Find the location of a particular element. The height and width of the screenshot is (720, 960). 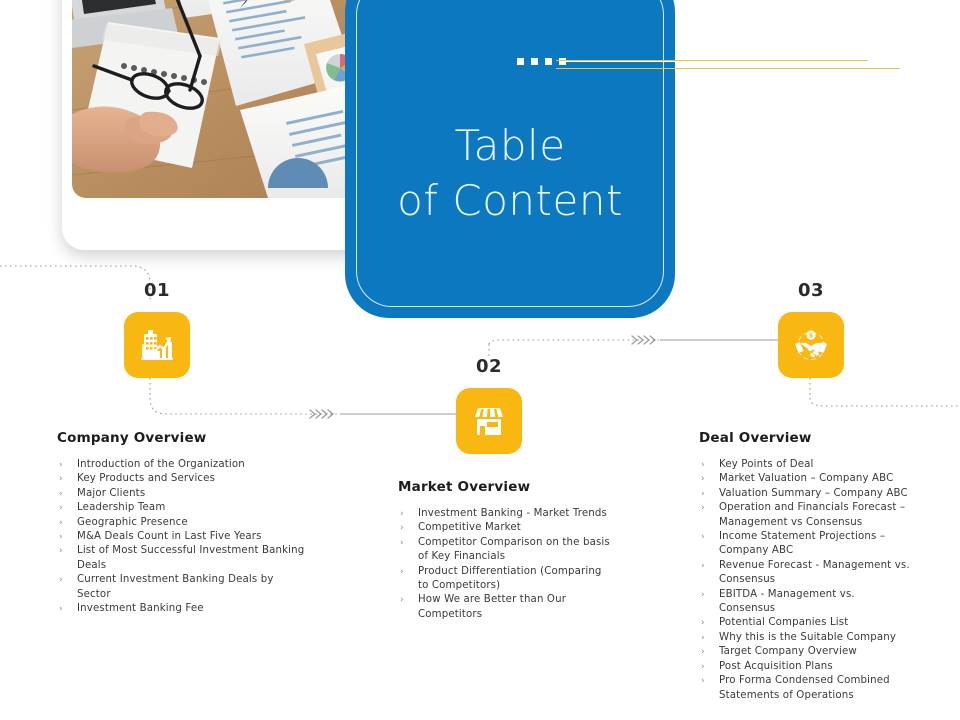

section-heading-company-overview: Company Overview is located at coordinates (132, 438).